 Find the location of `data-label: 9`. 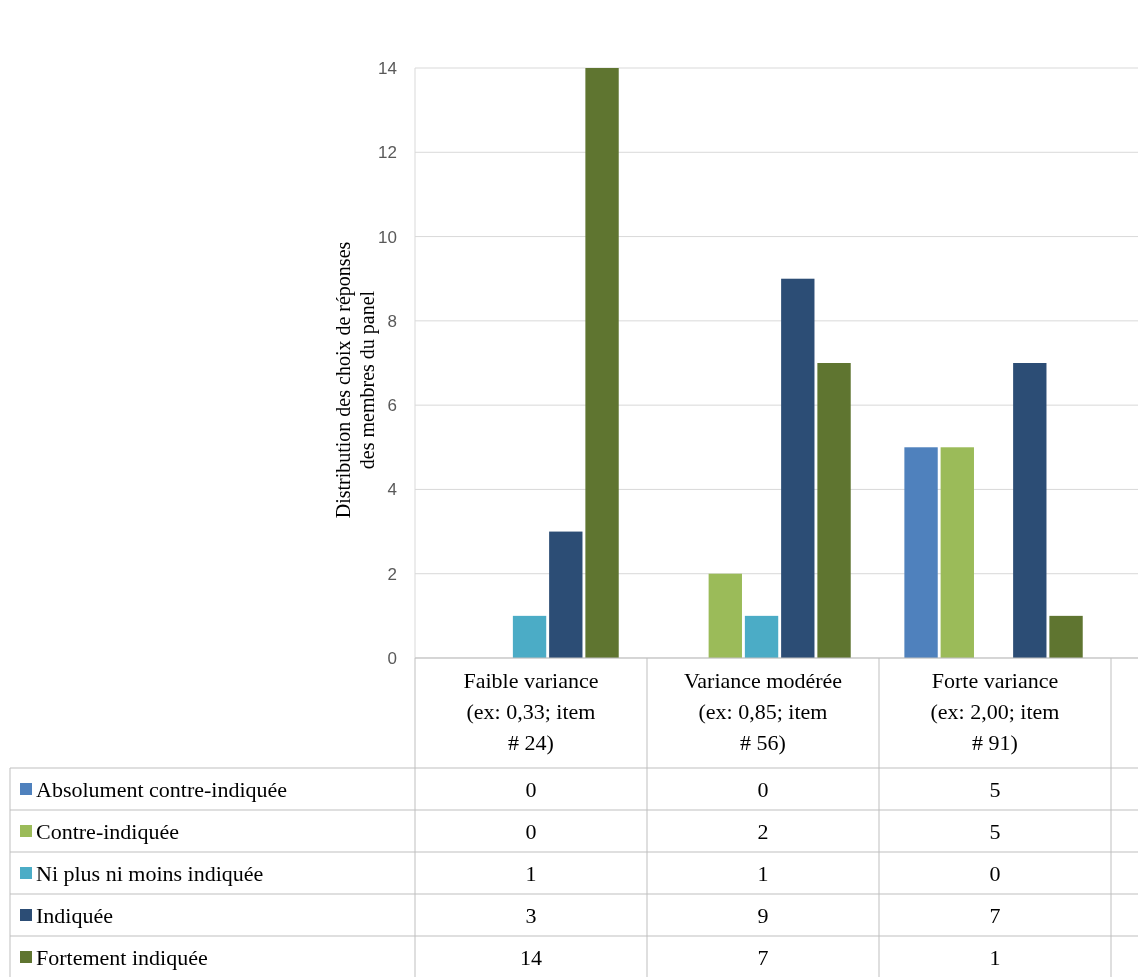

data-label: 9 is located at coordinates (763, 915).